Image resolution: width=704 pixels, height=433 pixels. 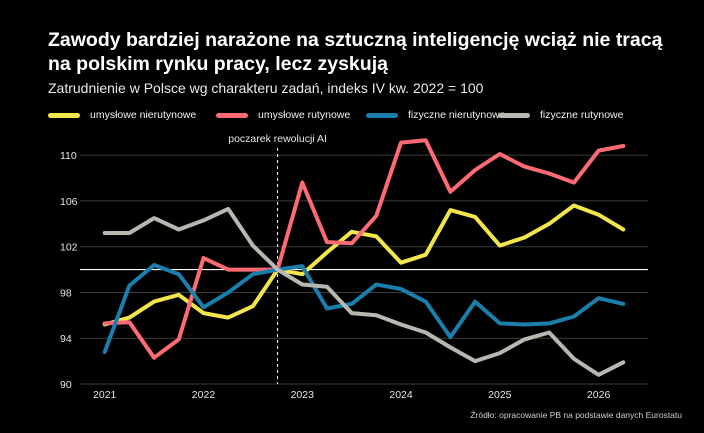 I want to click on legend-label: umysłowe rutynowe, so click(x=304, y=115).